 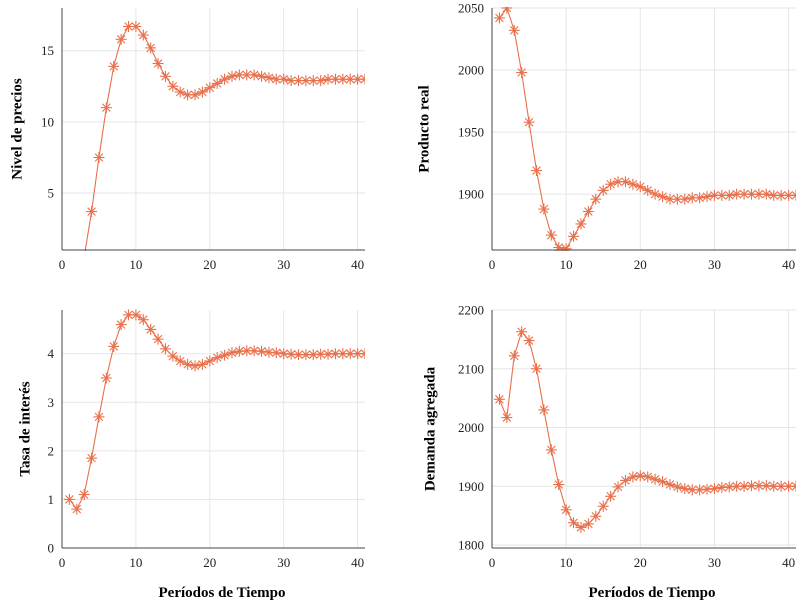 I want to click on grid-tasa-de-interes, so click(x=213, y=429).